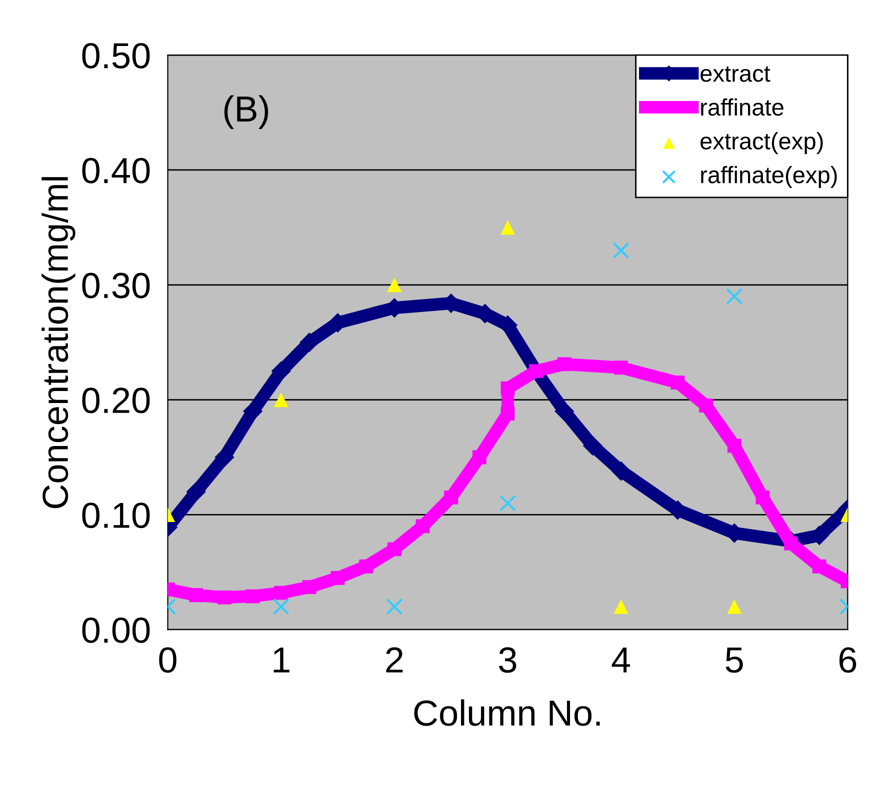 The width and height of the screenshot is (883, 787). Describe the element at coordinates (282, 660) in the screenshot. I see `x-tick-label: 1` at that location.